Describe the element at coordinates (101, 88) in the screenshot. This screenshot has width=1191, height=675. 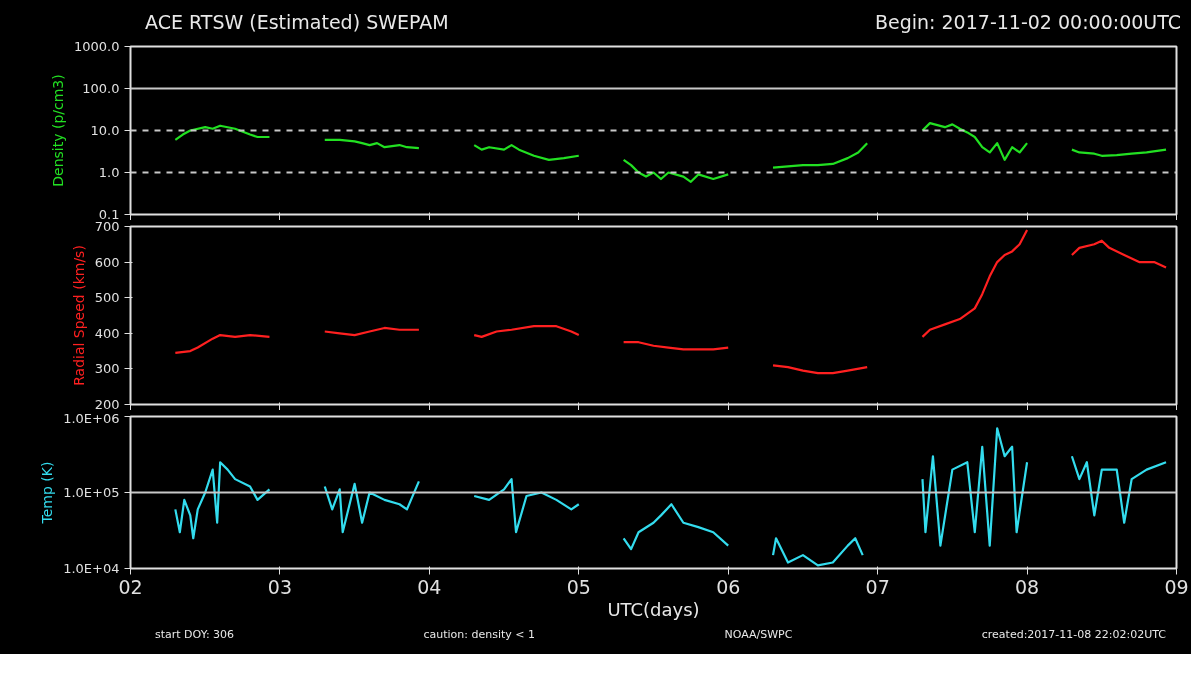
I see `y-tick-label: 100.0` at that location.